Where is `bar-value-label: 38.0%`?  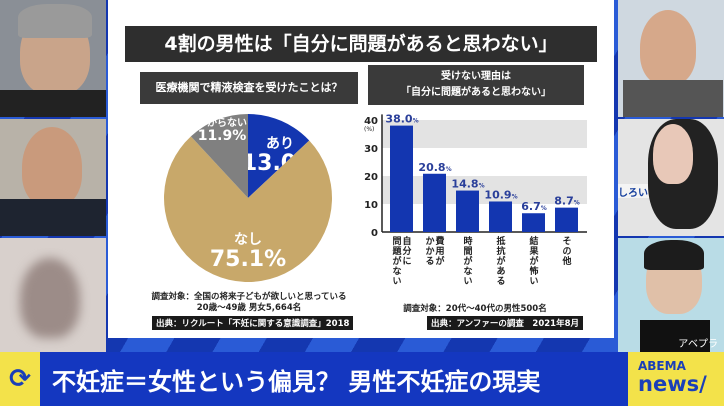
bar-value-label: 38.0% is located at coordinates (401, 119).